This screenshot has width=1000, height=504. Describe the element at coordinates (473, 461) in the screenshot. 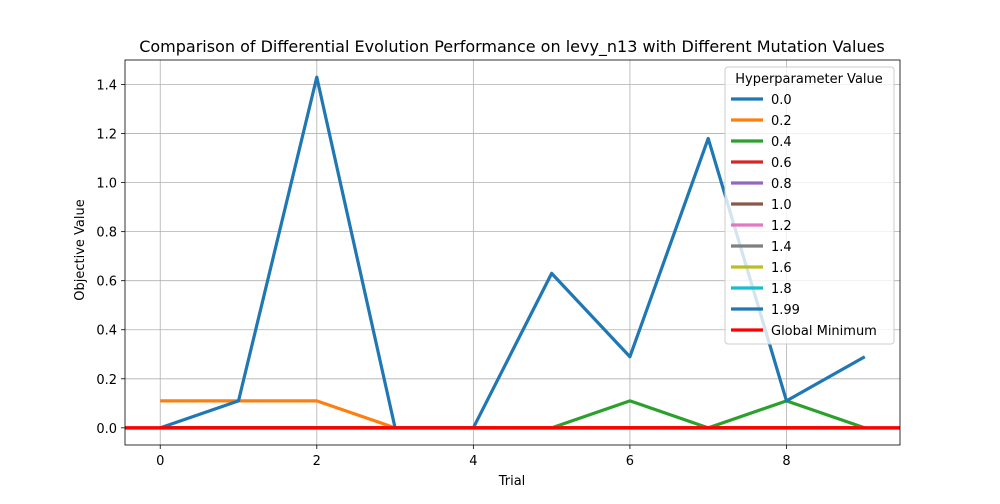

I see `x-tick-label: 4` at that location.